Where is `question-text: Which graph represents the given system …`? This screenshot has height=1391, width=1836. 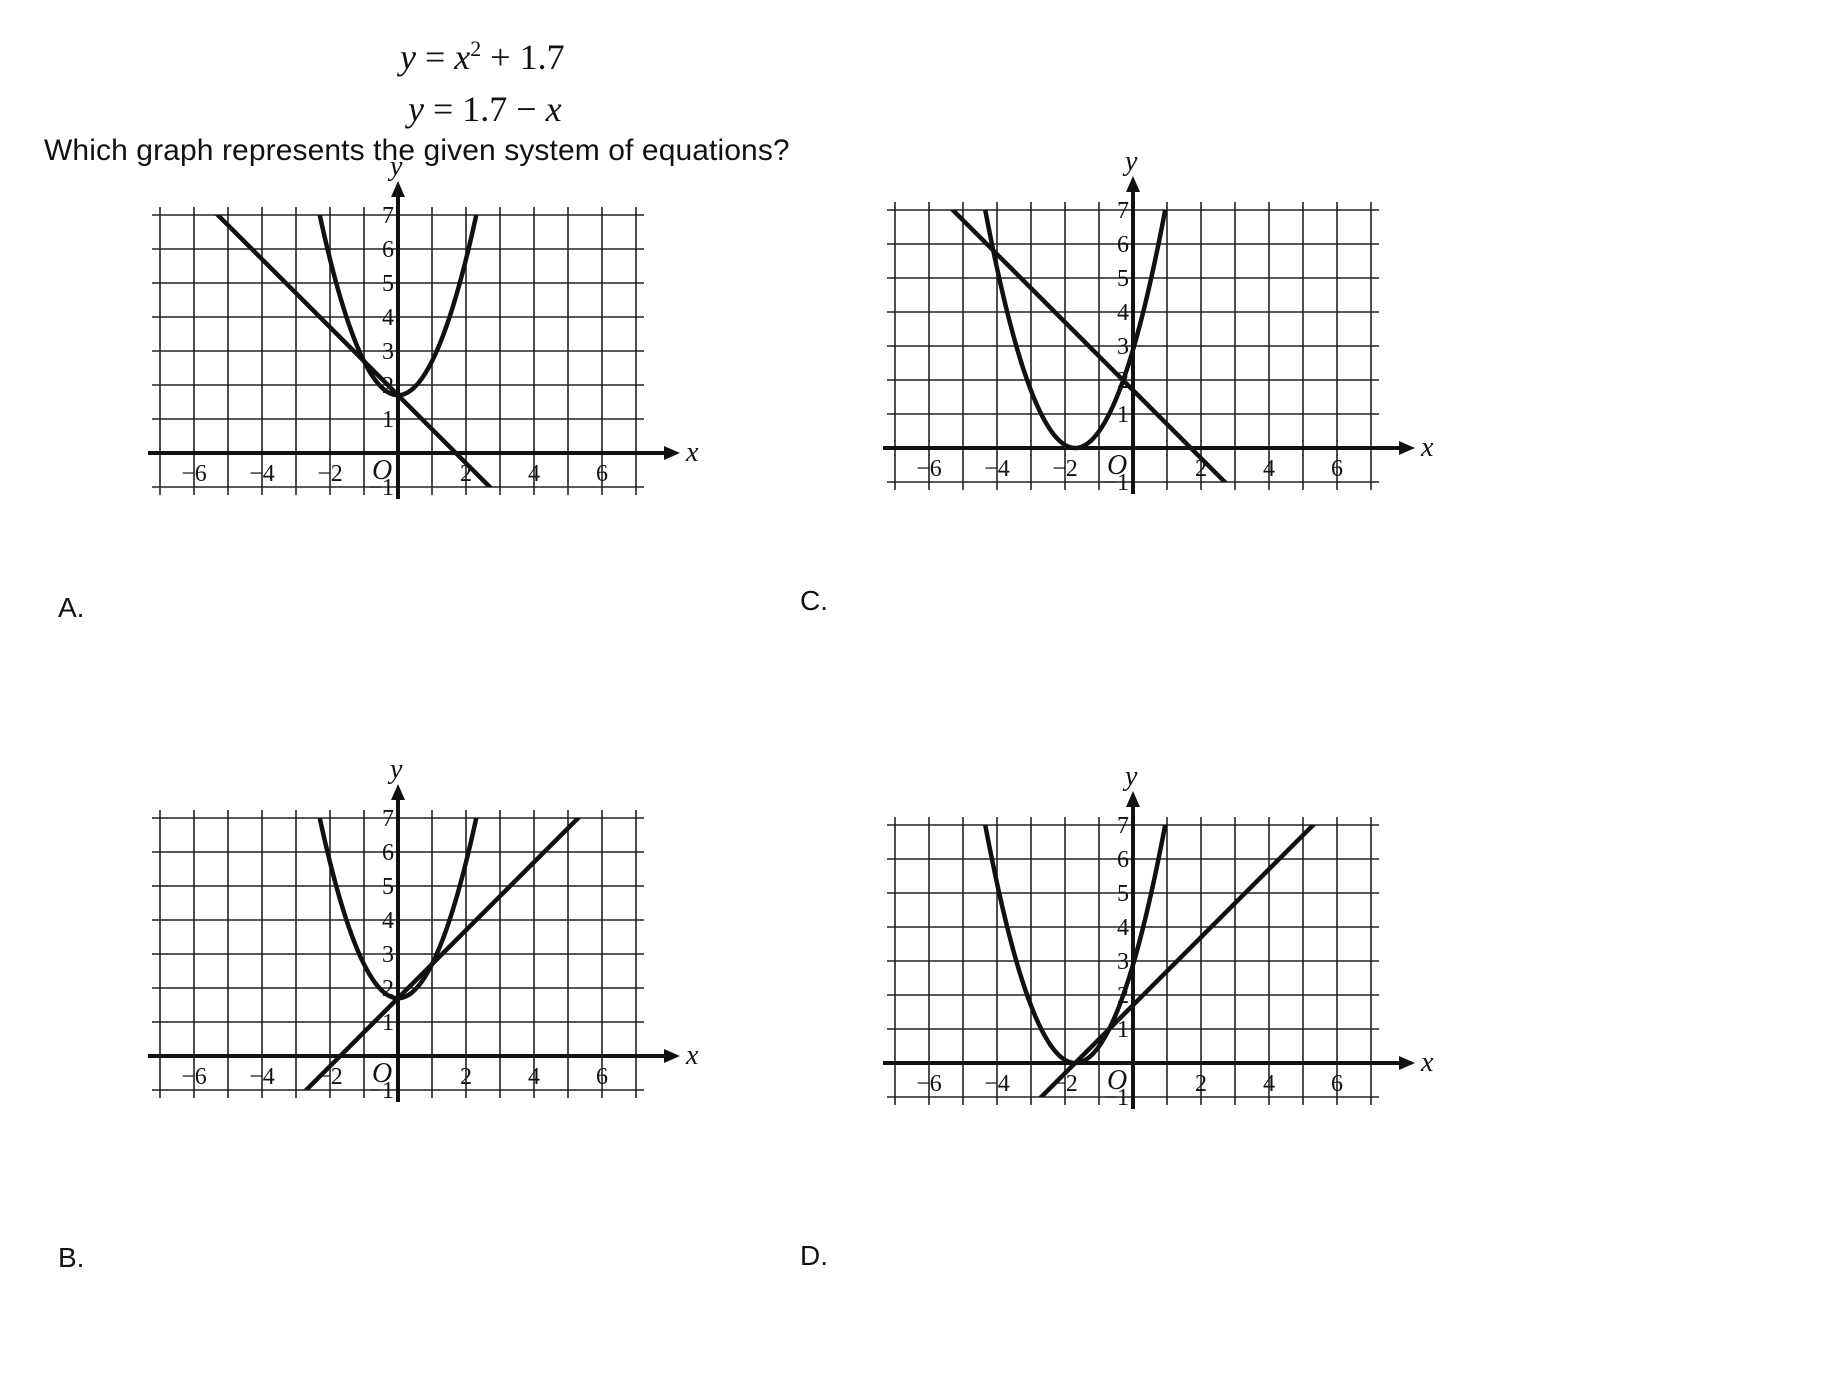
question-text: Which graph represents the given system … is located at coordinates (417, 150).